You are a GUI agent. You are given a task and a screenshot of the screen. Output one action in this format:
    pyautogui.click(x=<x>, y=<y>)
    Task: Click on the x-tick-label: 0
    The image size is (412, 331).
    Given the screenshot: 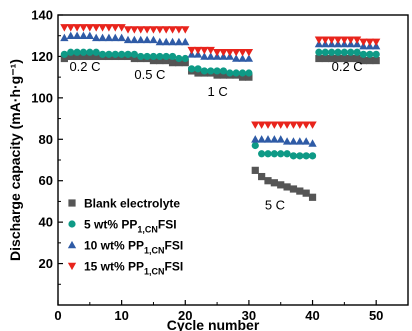 What is the action you would take?
    pyautogui.click(x=57, y=315)
    